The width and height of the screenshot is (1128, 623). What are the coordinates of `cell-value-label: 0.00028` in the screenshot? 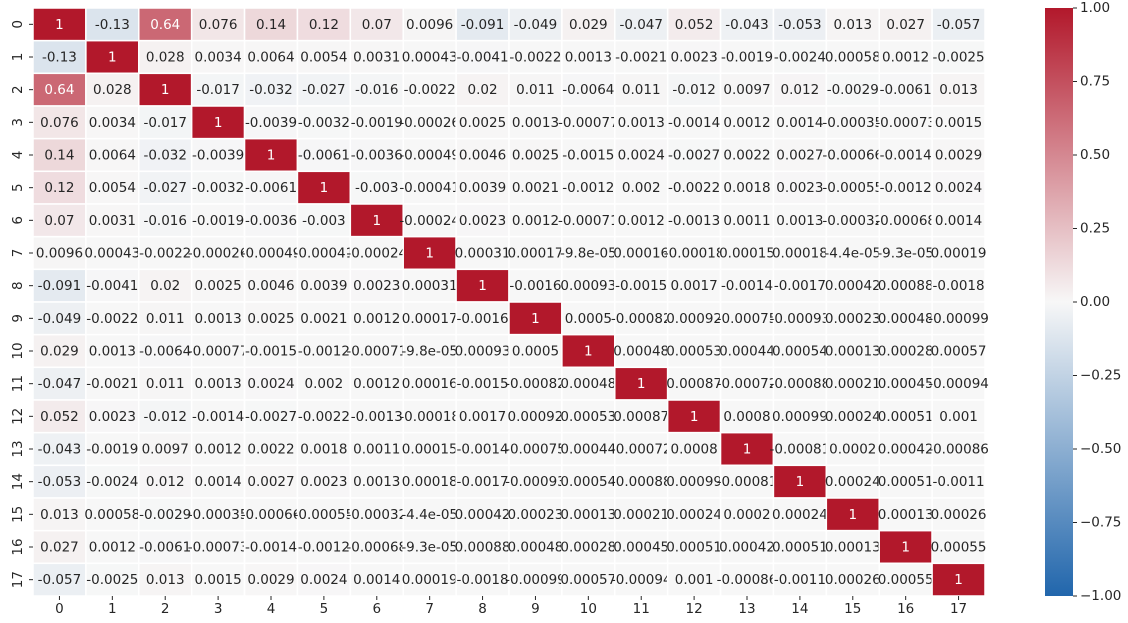 It's located at (906, 352).